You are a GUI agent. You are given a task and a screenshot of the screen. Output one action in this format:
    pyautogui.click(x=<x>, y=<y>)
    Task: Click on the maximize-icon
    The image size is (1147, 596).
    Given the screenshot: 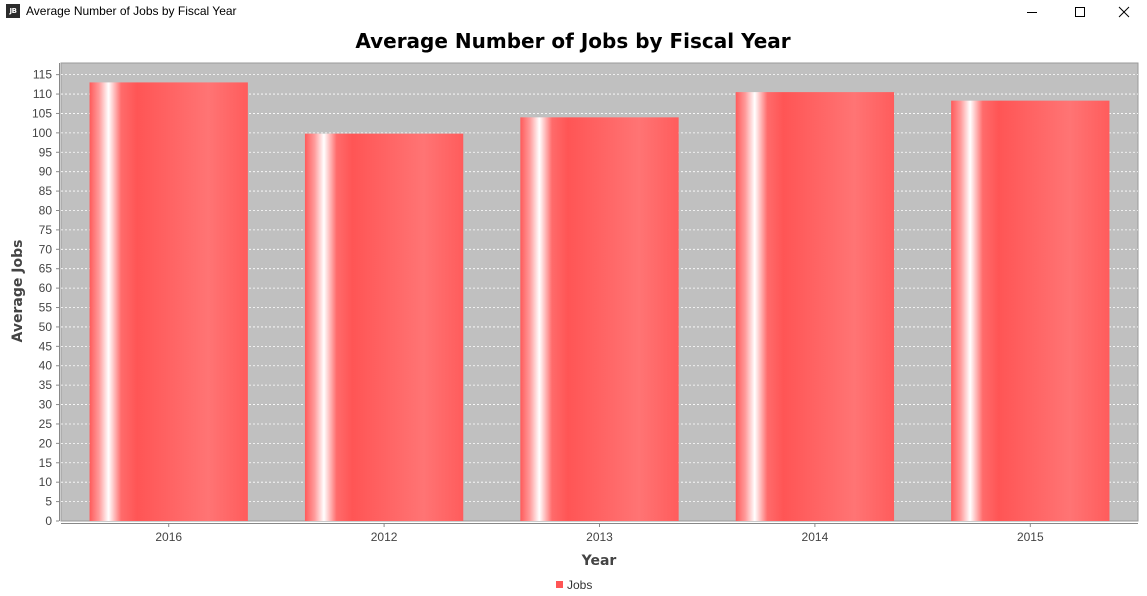 What is the action you would take?
    pyautogui.click(x=1080, y=12)
    